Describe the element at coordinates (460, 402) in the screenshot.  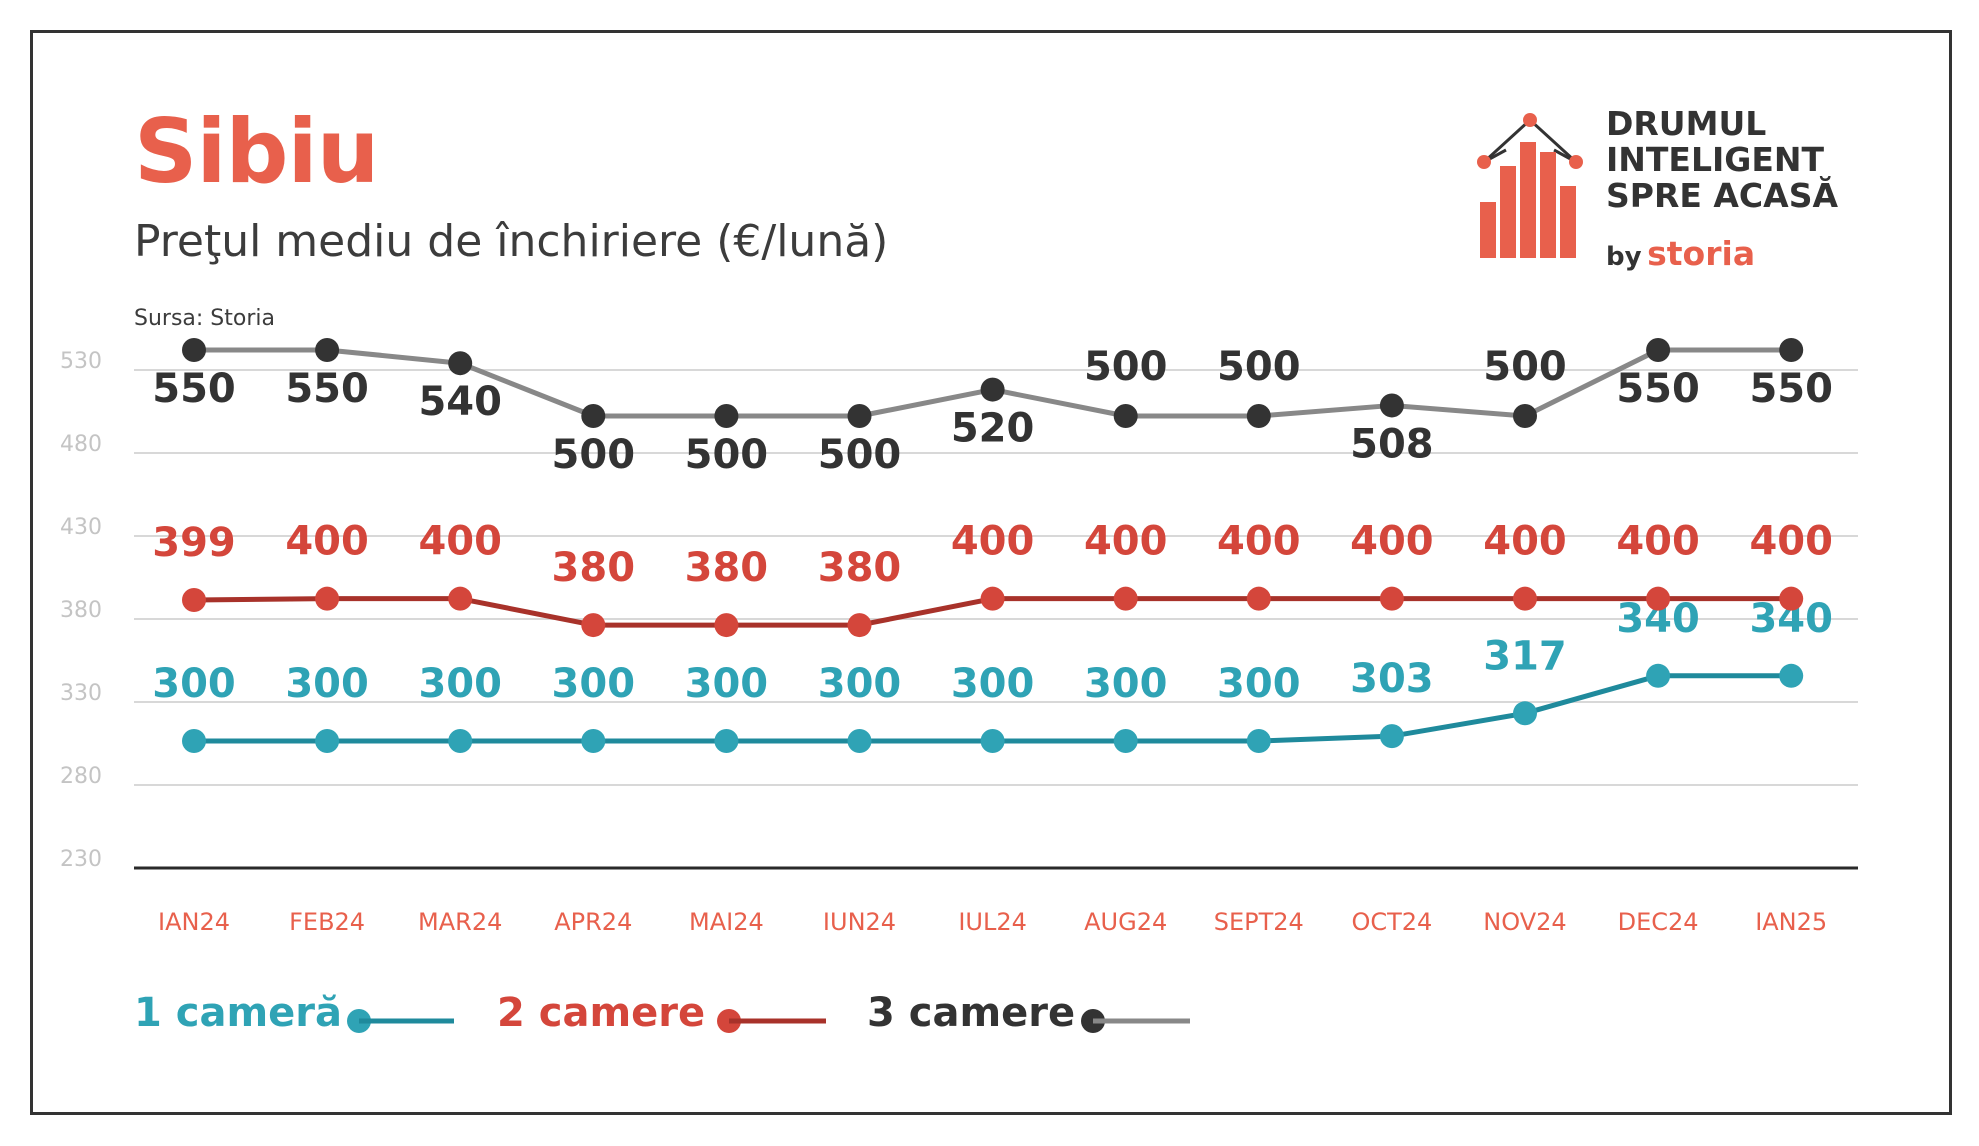
I see `data-label-three_rooms: 540` at that location.